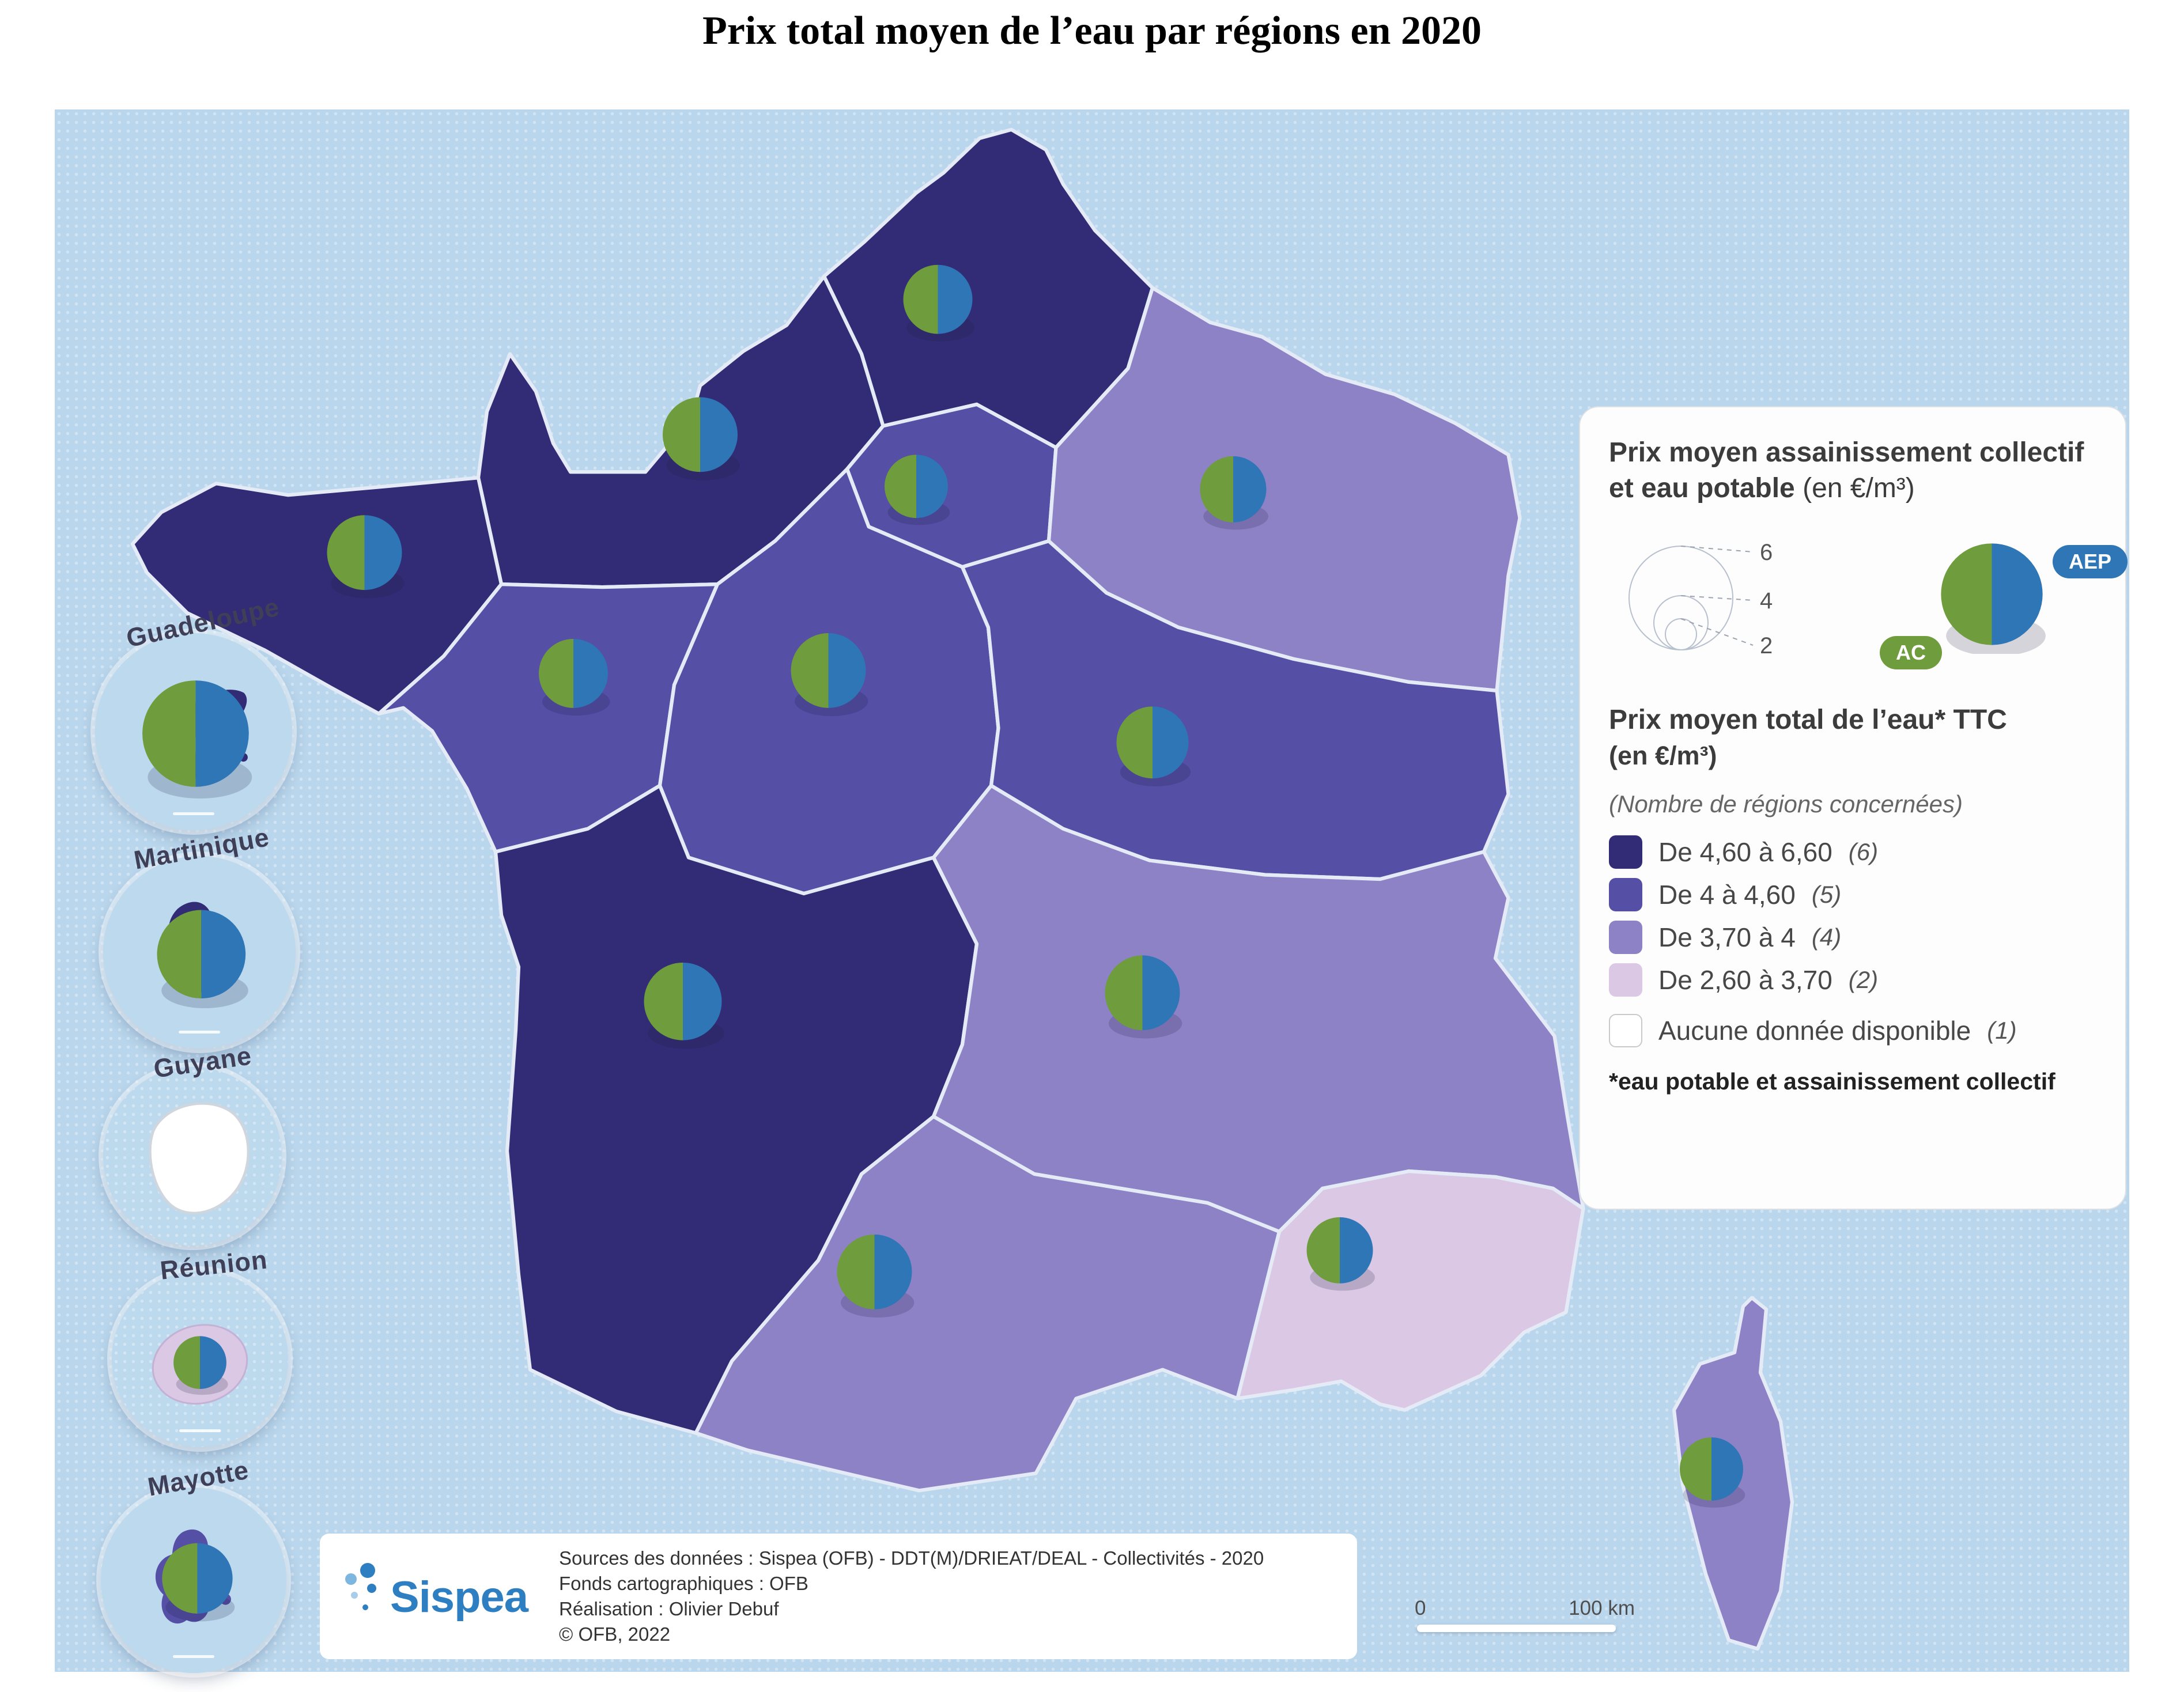  Describe the element at coordinates (1863, 979) in the screenshot. I see `class-count: (2)` at that location.